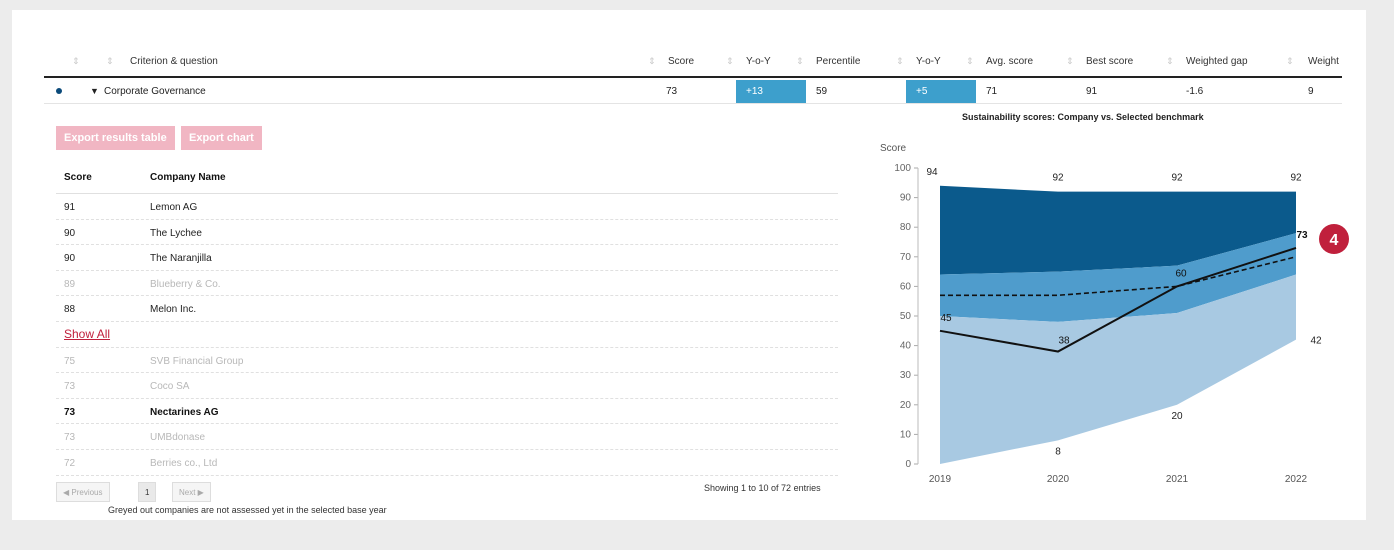 This screenshot has height=550, width=1394. Describe the element at coordinates (94, 91) in the screenshot. I see `expand-triangle-icon: ▼` at that location.